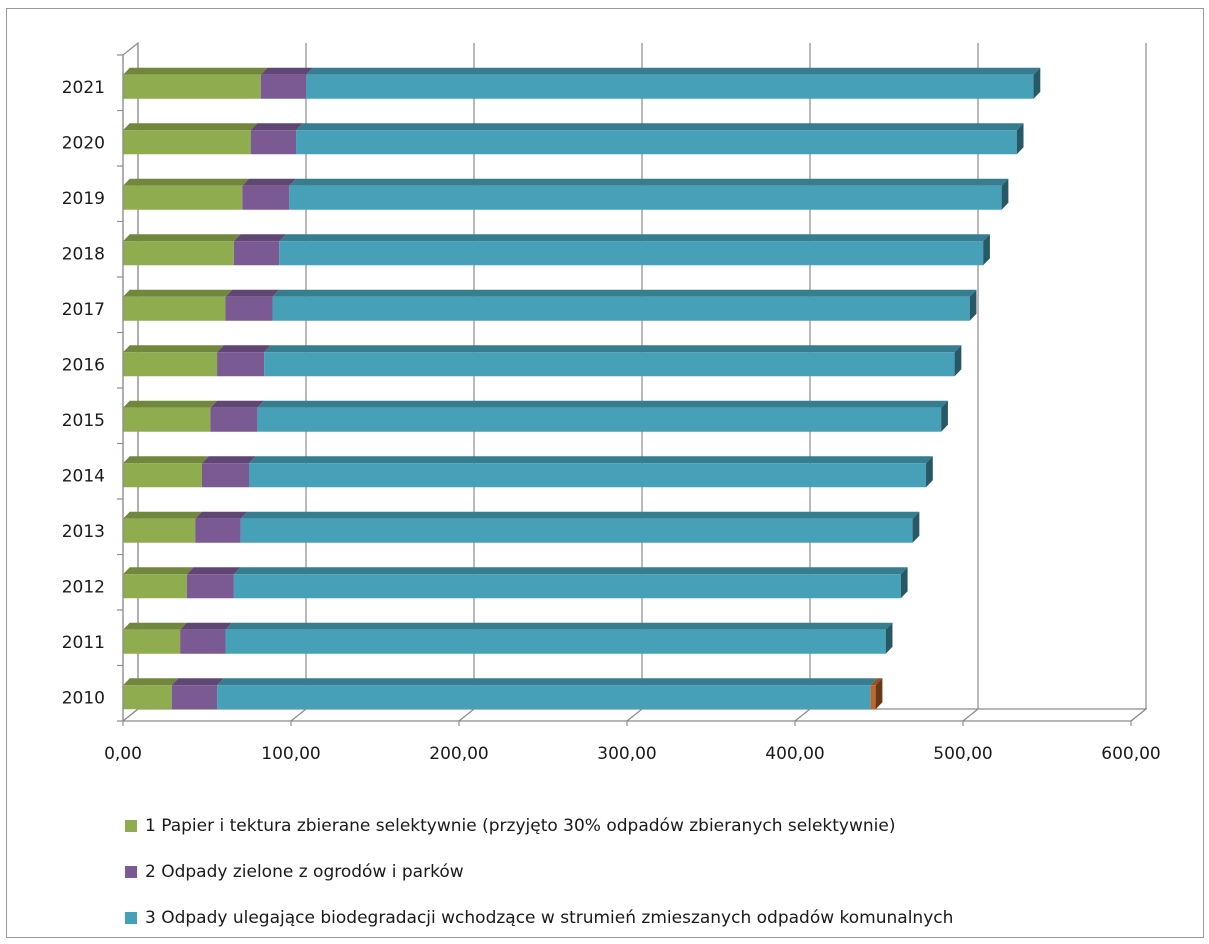 Image resolution: width=1209 pixels, height=944 pixels. Describe the element at coordinates (83, 698) in the screenshot. I see `category-label: 2010` at that location.